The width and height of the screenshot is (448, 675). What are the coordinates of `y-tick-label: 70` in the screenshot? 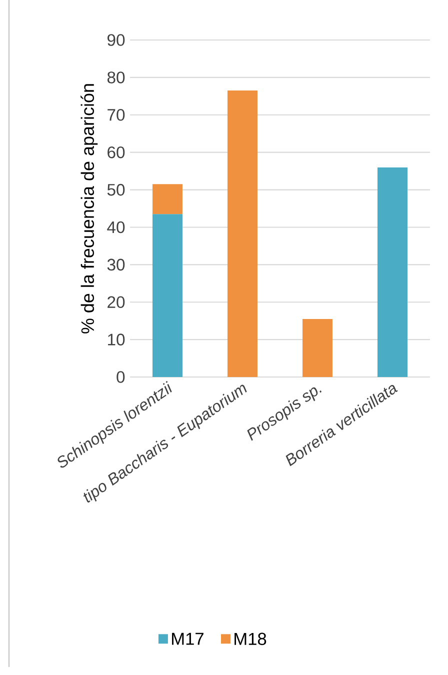 It's located at (116, 115).